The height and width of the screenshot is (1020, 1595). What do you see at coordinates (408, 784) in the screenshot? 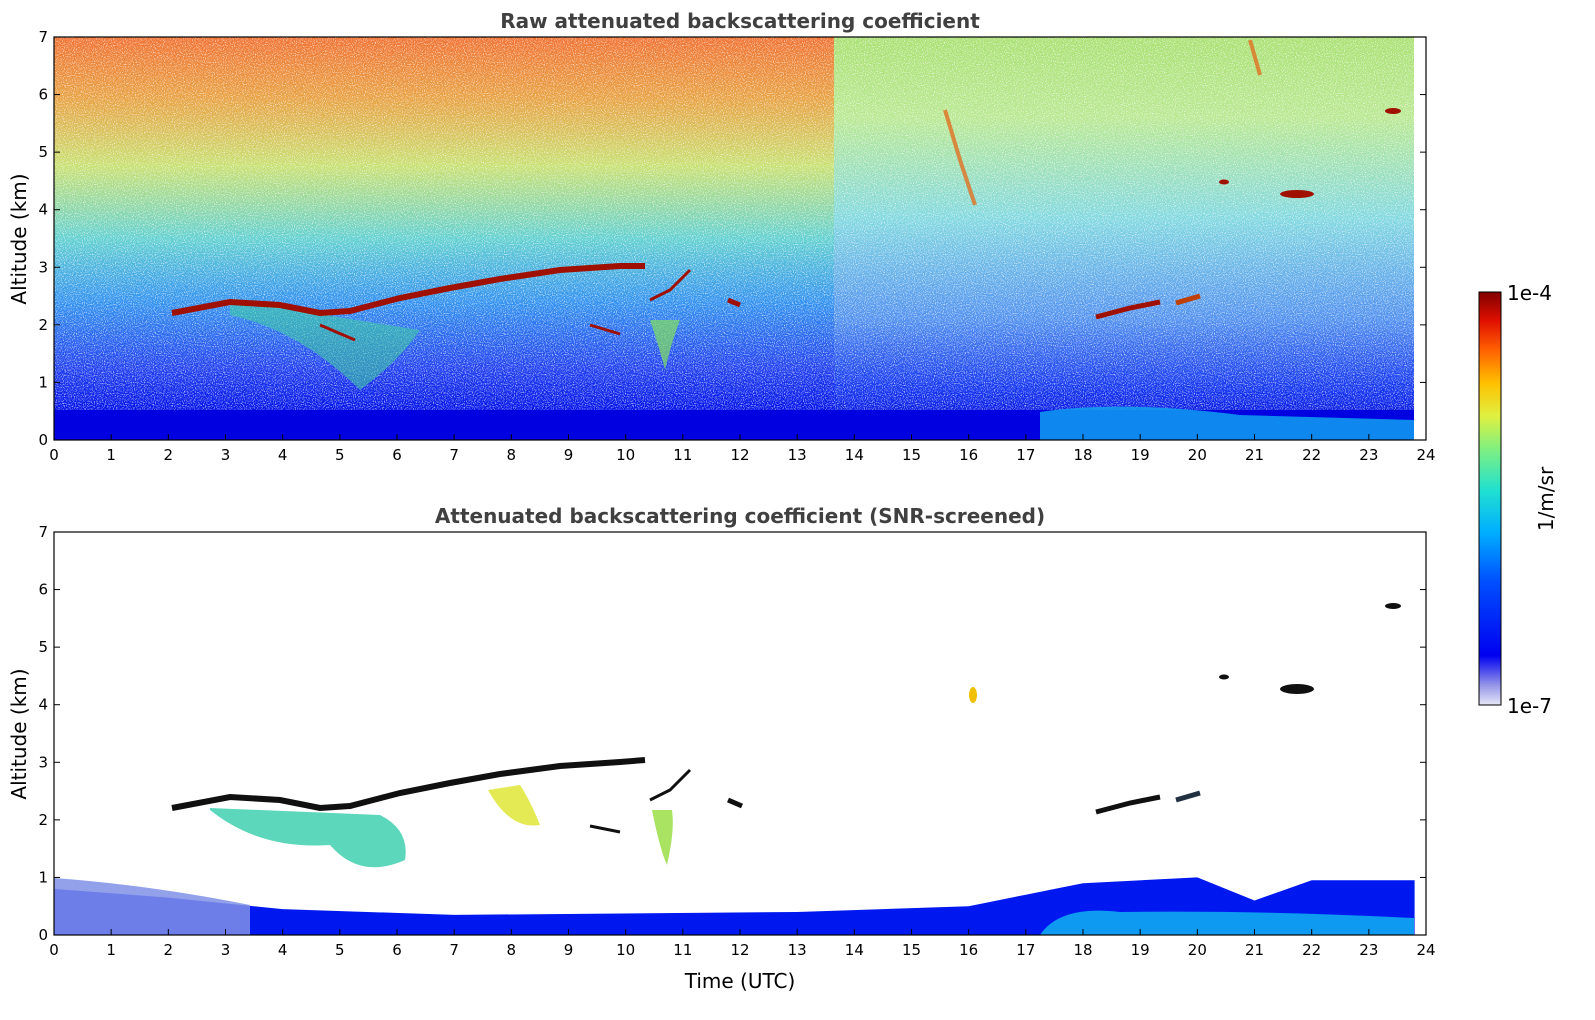
I see `screened-cloud-layer` at bounding box center [408, 784].